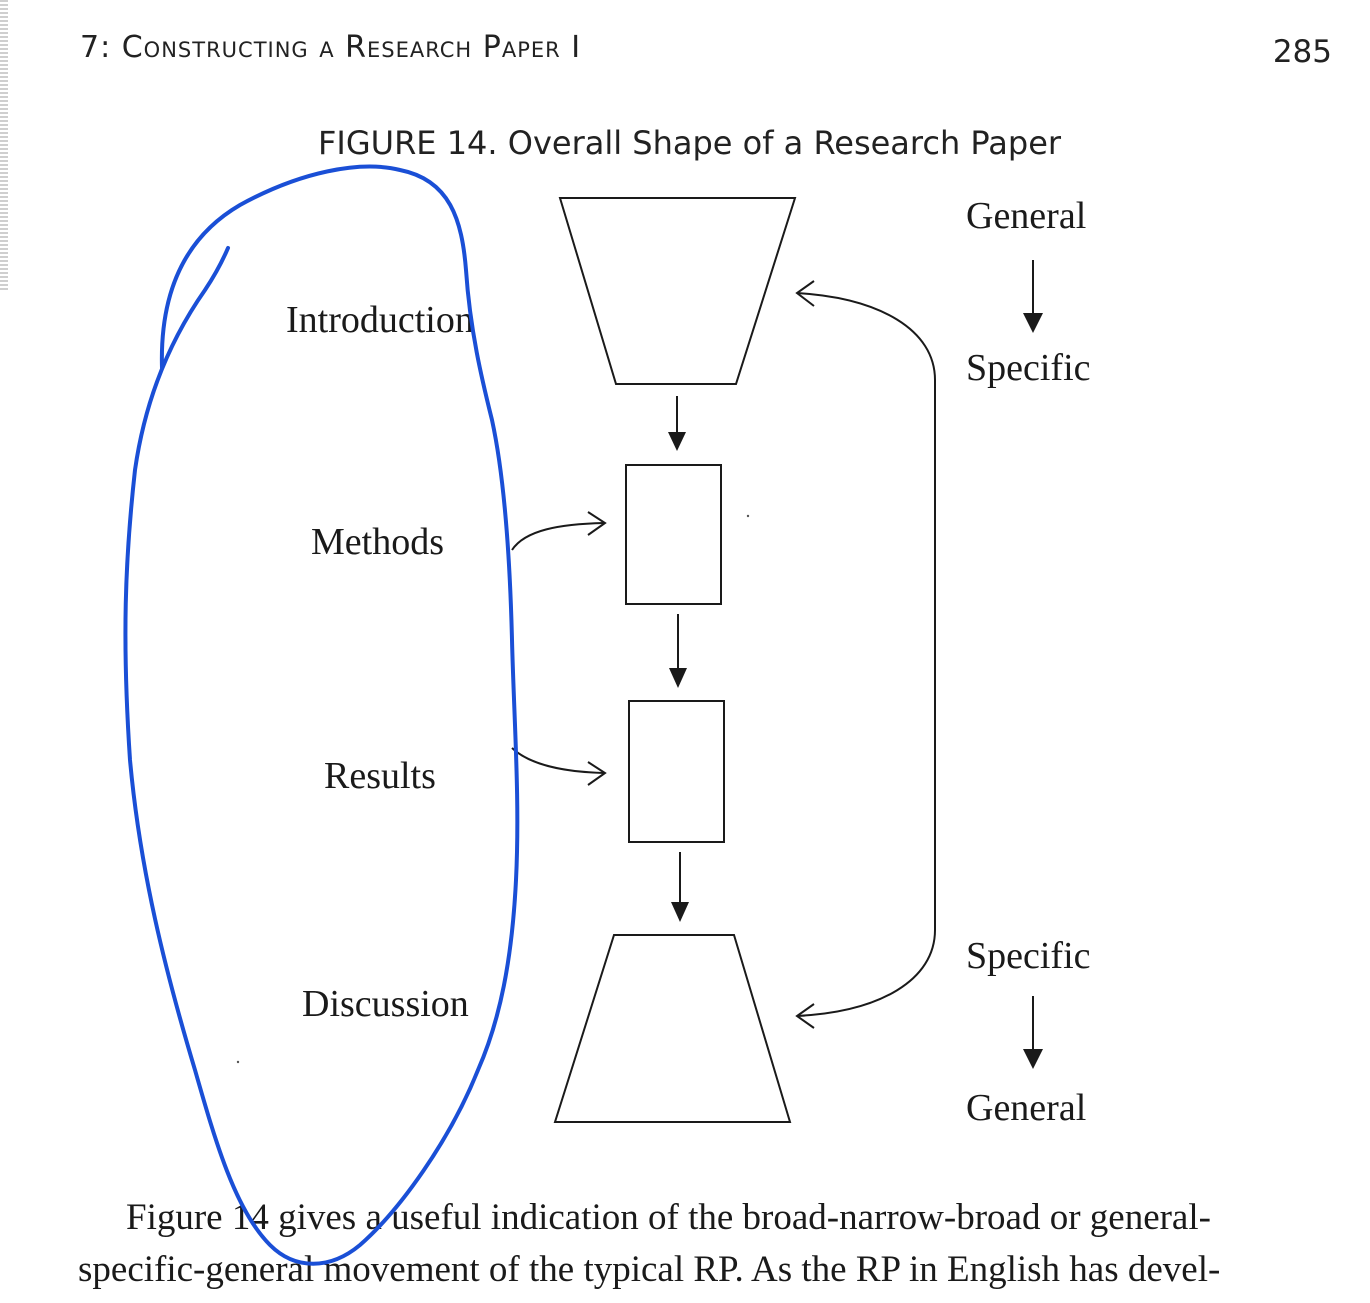  I want to click on arrowhead-methods-to-results, so click(678, 678).